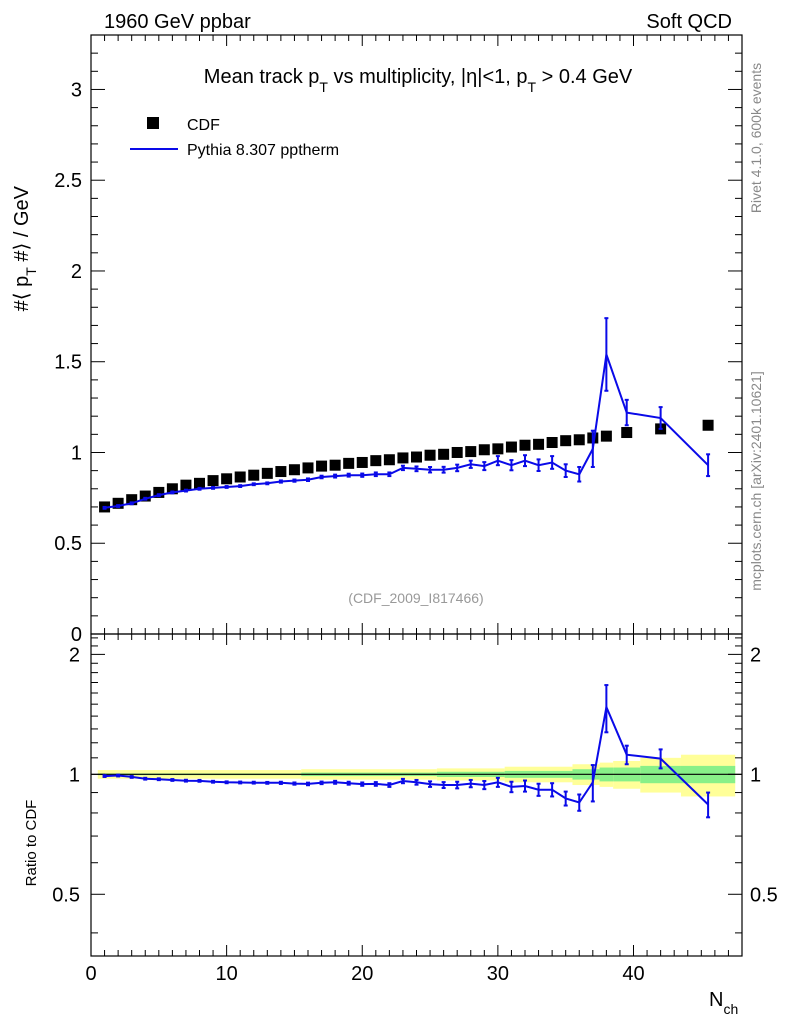  Describe the element at coordinates (31, 843) in the screenshot. I see `ratio-ylabel: Ratio to CDF` at that location.